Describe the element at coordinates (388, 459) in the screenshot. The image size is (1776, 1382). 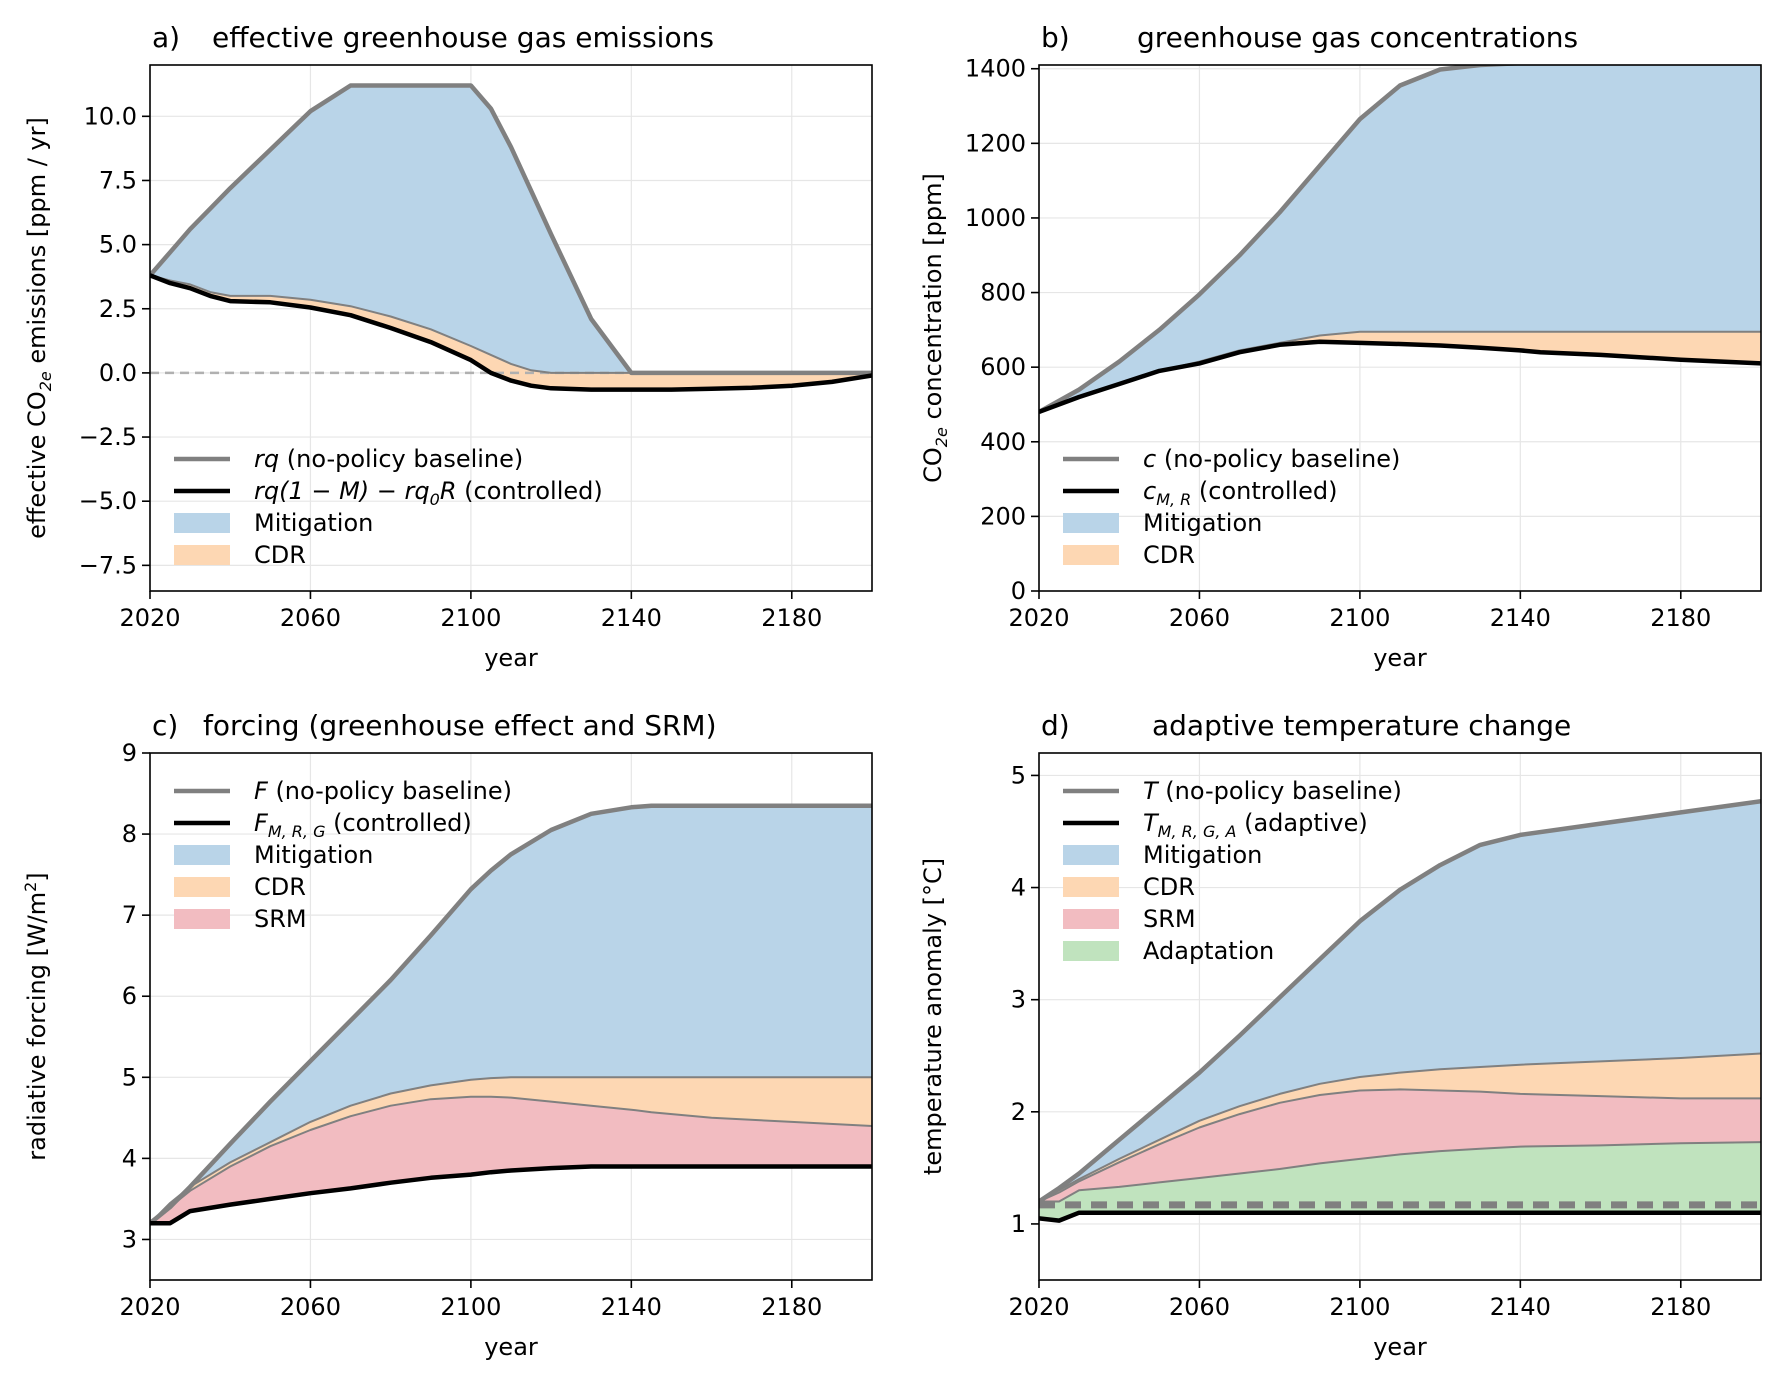
I see `legend-baseline-label: rq (no-policy baseline)` at that location.